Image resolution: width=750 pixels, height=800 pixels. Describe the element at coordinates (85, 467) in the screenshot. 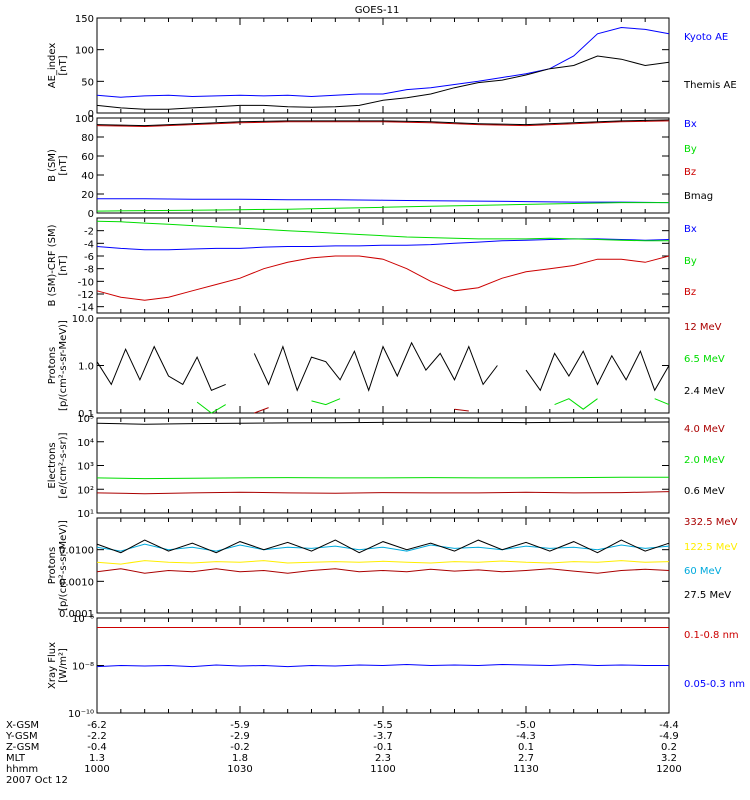

I see `y-tick-label: 10³` at that location.